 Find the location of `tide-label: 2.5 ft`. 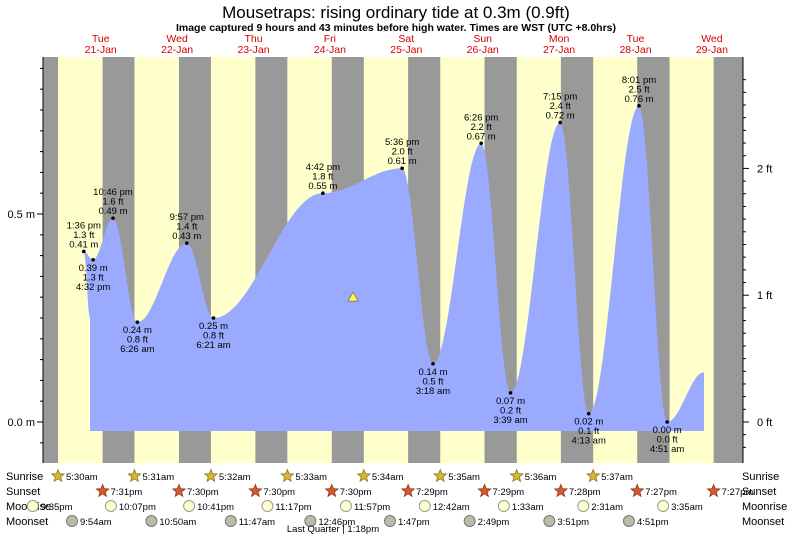

tide-label: 2.5 ft is located at coordinates (638, 89).